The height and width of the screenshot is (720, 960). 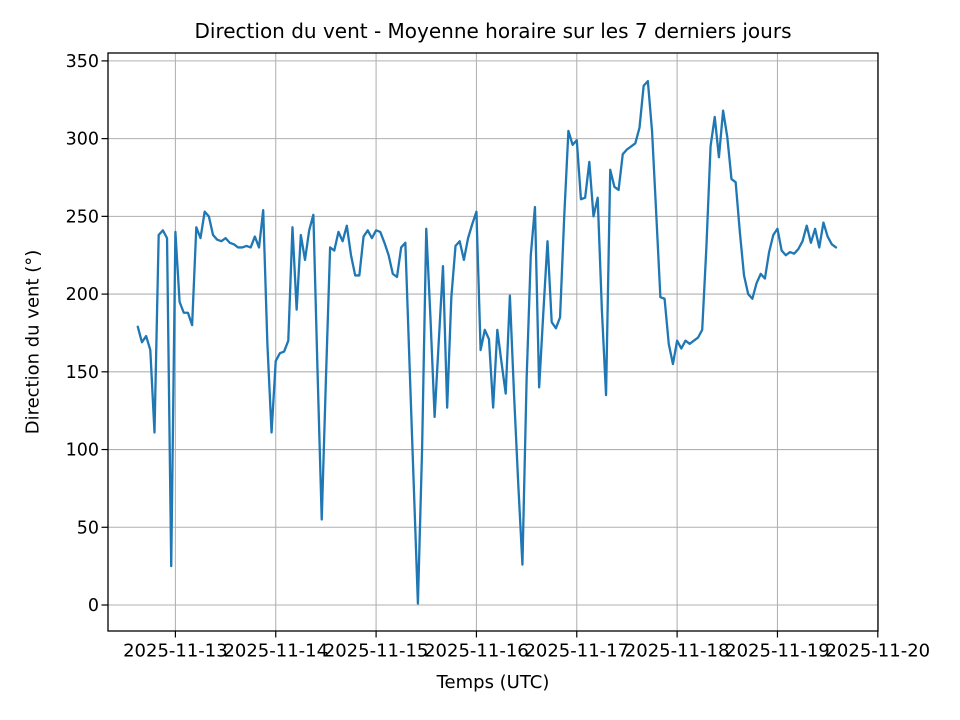 What do you see at coordinates (82, 295) in the screenshot?
I see `y-tick-label: 200` at bounding box center [82, 295].